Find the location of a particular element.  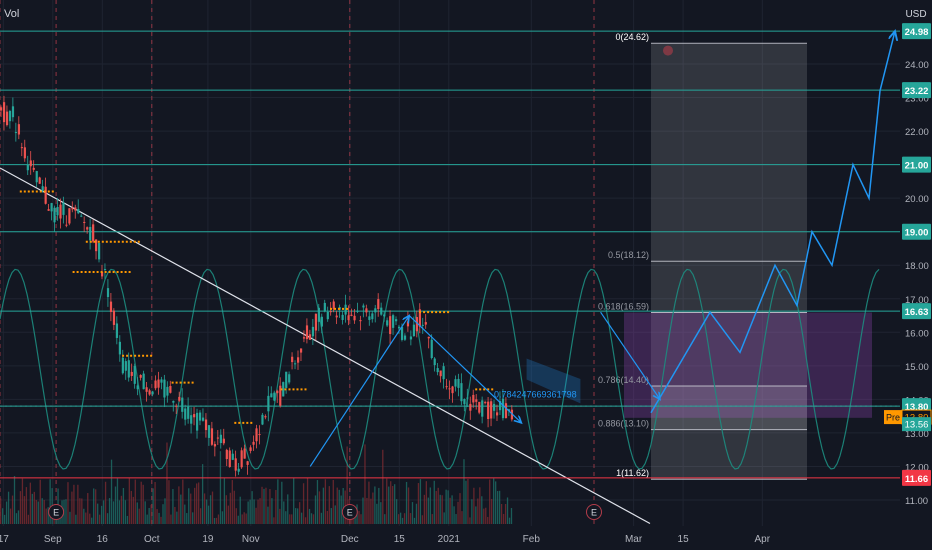

level-price-label: 24.98 is located at coordinates (917, 32).